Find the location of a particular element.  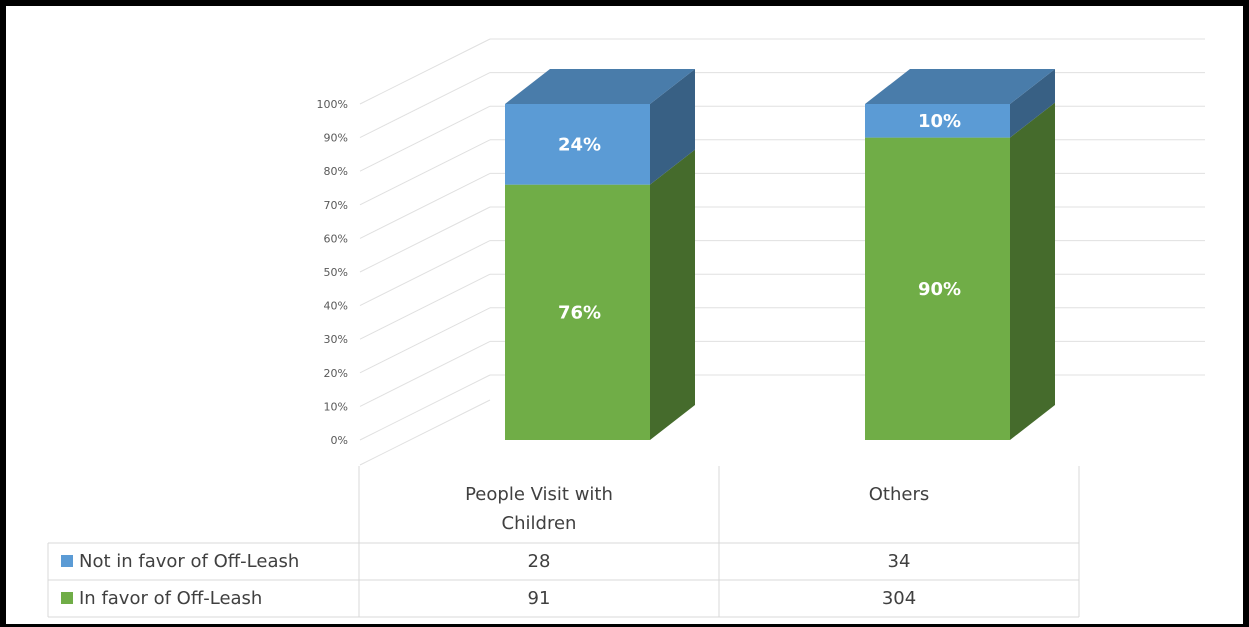

table-cell: 28 is located at coordinates (539, 561).